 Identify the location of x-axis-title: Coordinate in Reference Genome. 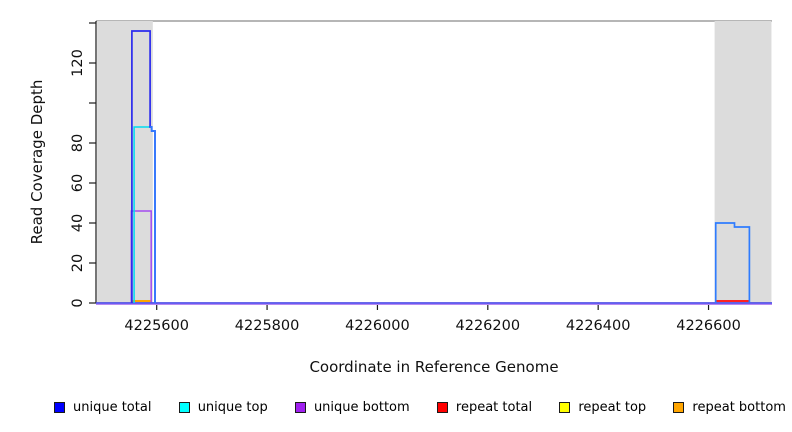
(434, 367).